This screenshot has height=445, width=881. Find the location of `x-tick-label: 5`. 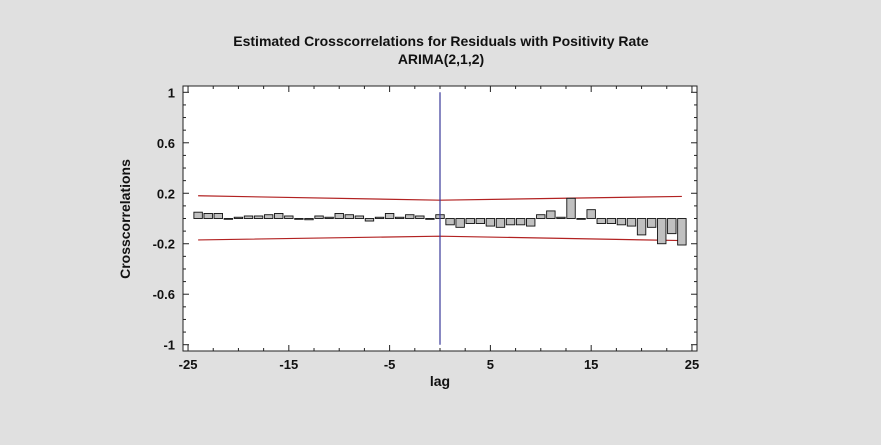

x-tick-label: 5 is located at coordinates (490, 364).